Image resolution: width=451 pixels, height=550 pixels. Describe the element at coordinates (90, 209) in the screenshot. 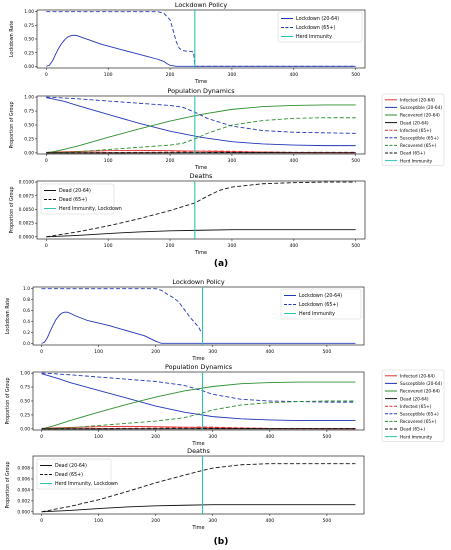

I see `legend-label: Herd Immunity, Lockdown` at that location.